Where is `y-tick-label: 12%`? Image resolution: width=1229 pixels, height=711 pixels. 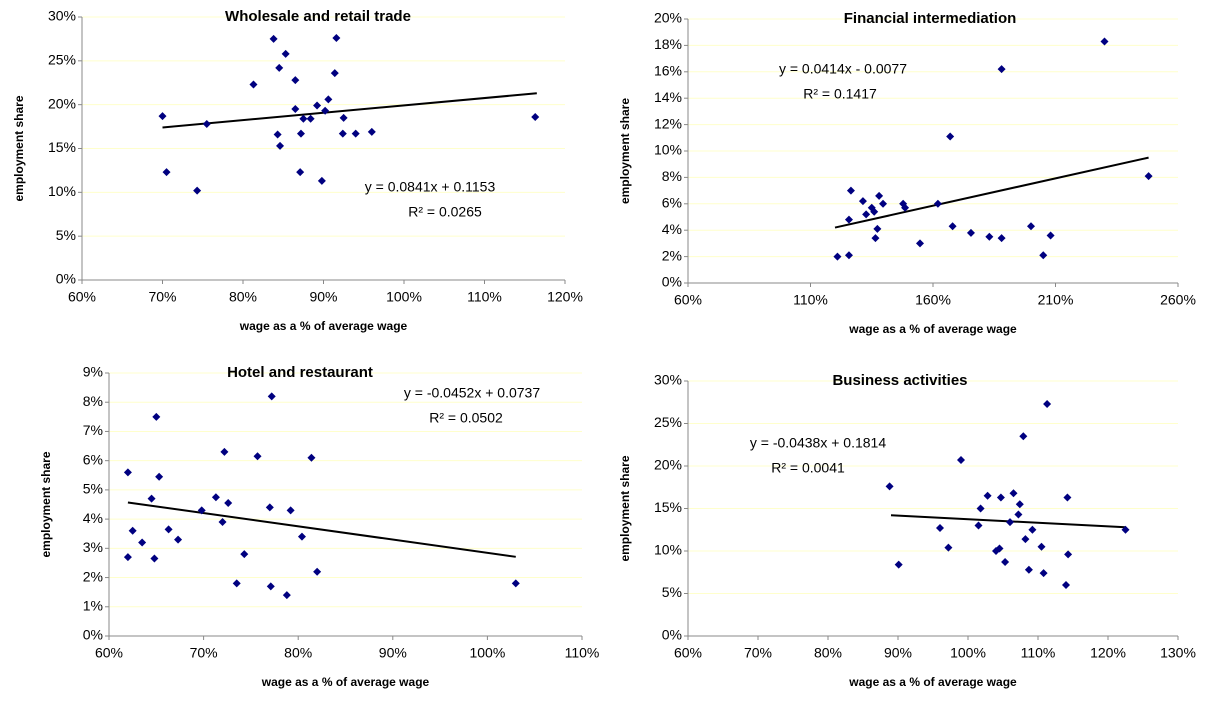 y-tick-label: 12% is located at coordinates (668, 123).